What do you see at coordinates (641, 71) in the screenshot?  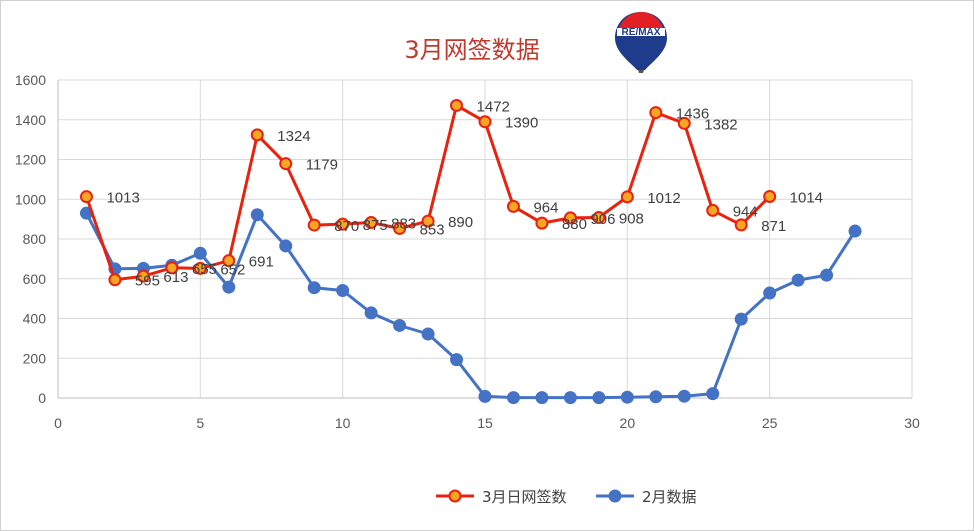 I see `balloon-basket-icon` at bounding box center [641, 71].